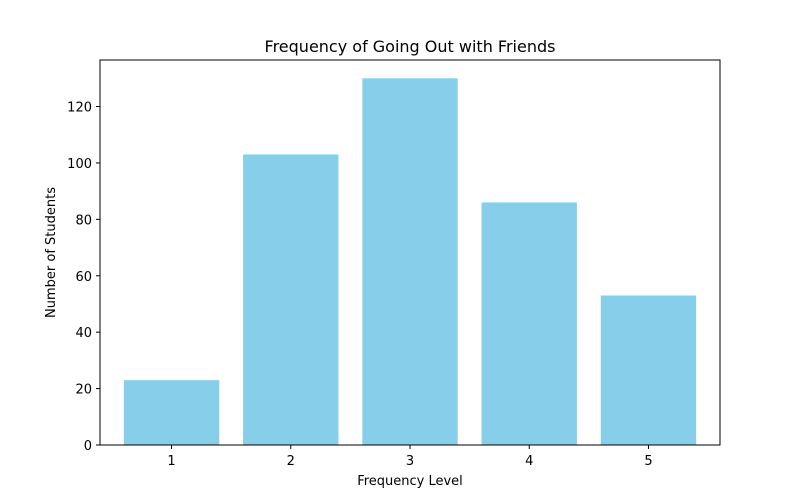  What do you see at coordinates (83, 220) in the screenshot?
I see `y-tick-label-80: 80` at bounding box center [83, 220].